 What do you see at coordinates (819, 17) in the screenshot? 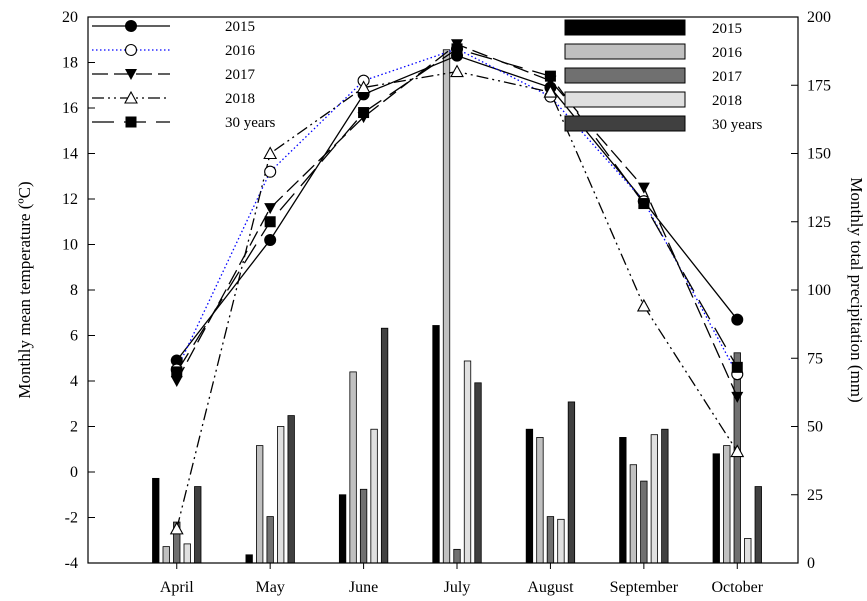
I see `right-tick-label: 200` at bounding box center [819, 17].